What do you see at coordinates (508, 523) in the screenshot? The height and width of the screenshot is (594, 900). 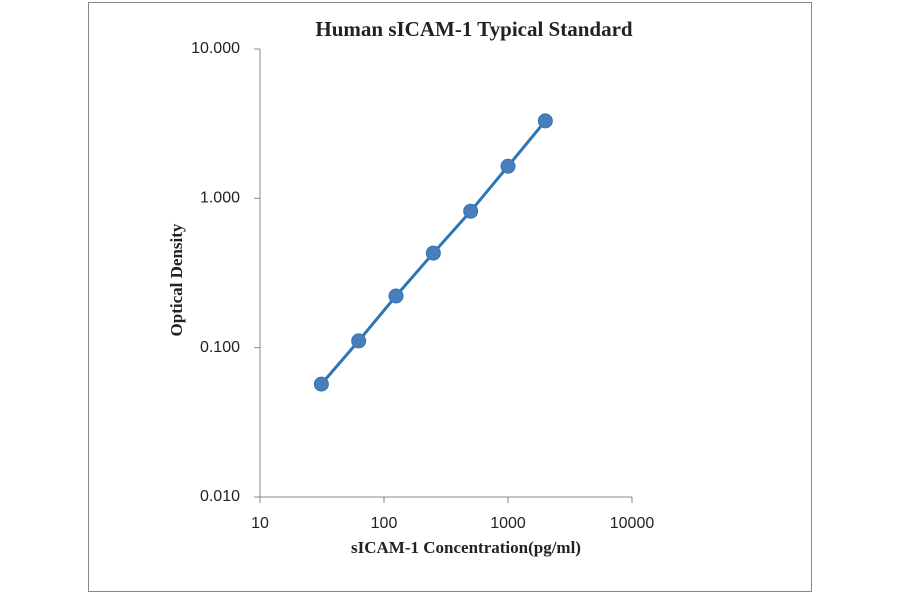 I see `x-tick-label: 1000` at bounding box center [508, 523].